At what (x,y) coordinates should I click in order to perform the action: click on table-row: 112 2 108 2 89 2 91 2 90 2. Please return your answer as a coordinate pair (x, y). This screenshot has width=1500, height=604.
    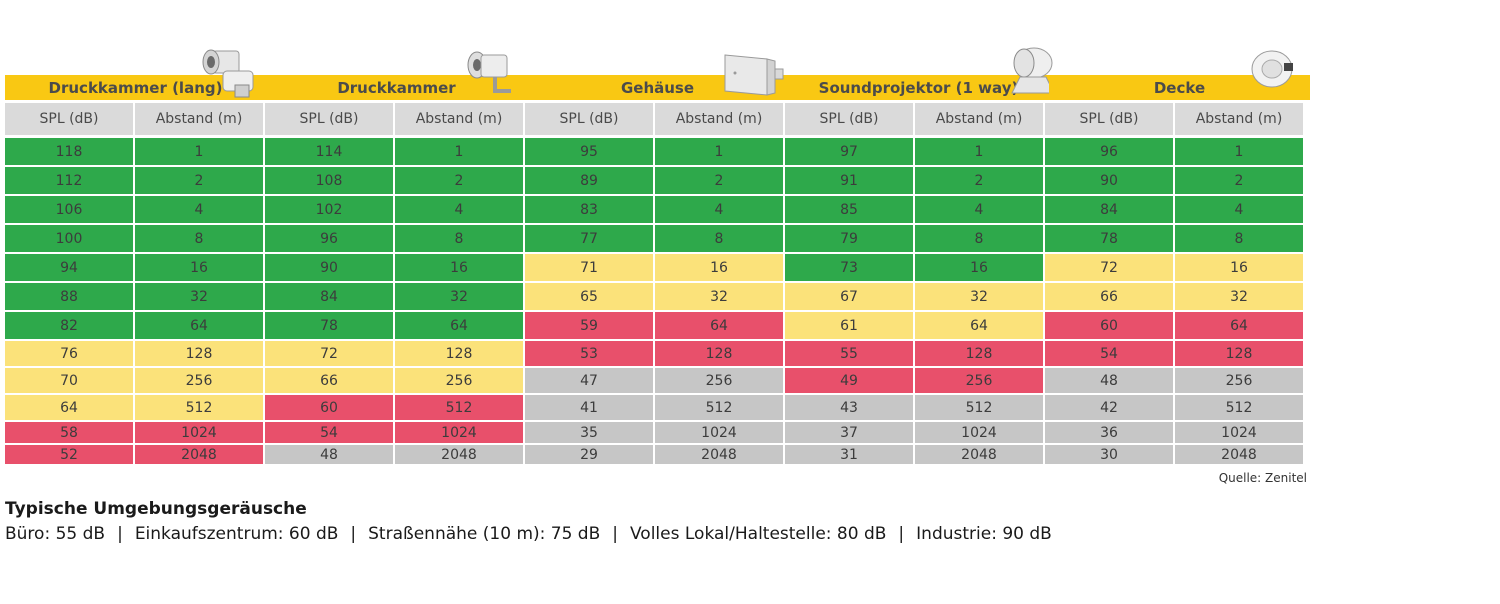
    Looking at the image, I should click on (657, 181).